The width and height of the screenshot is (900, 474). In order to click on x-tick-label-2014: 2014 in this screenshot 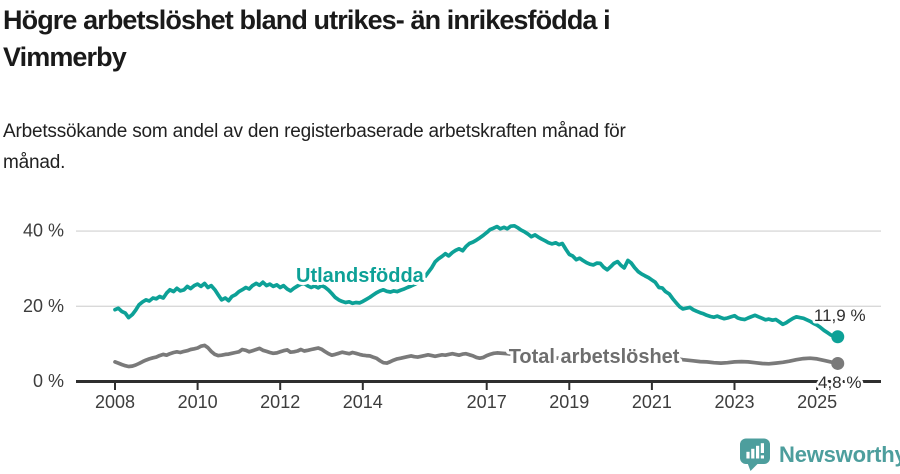, I will do `click(363, 402)`.